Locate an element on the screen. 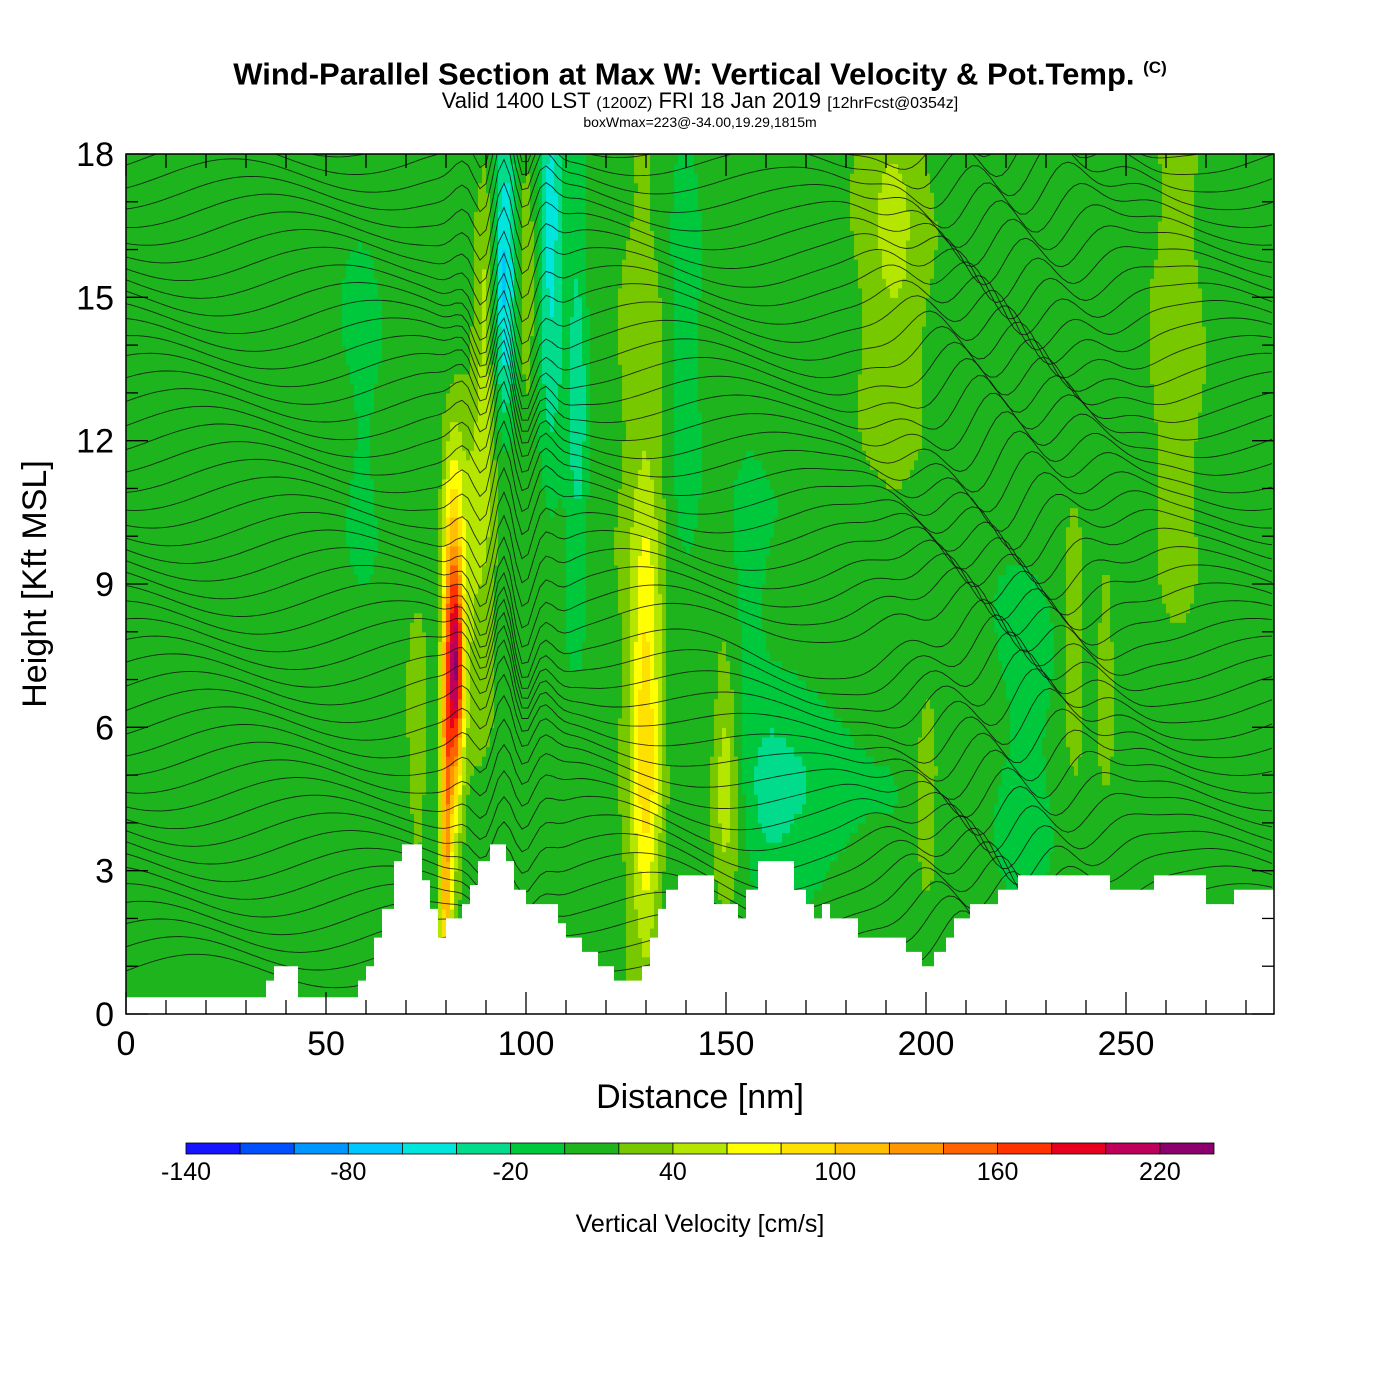 This screenshot has height=1400, width=1400. x-tick-label: 250 is located at coordinates (1126, 1044).